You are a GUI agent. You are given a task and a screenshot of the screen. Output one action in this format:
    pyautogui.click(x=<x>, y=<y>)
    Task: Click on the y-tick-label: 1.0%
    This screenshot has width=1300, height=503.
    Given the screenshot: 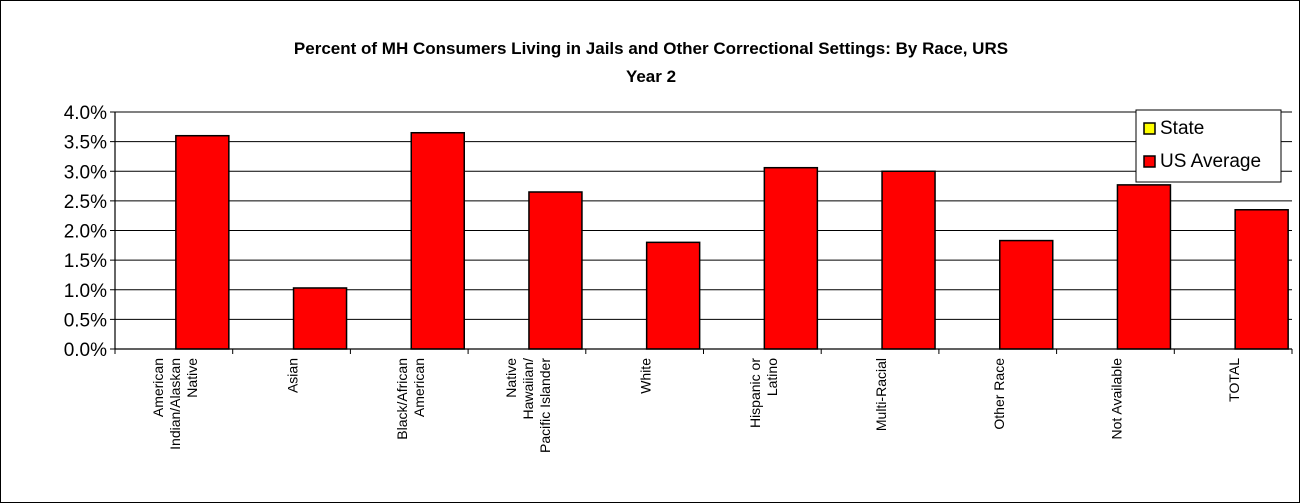 What is the action you would take?
    pyautogui.click(x=85, y=291)
    